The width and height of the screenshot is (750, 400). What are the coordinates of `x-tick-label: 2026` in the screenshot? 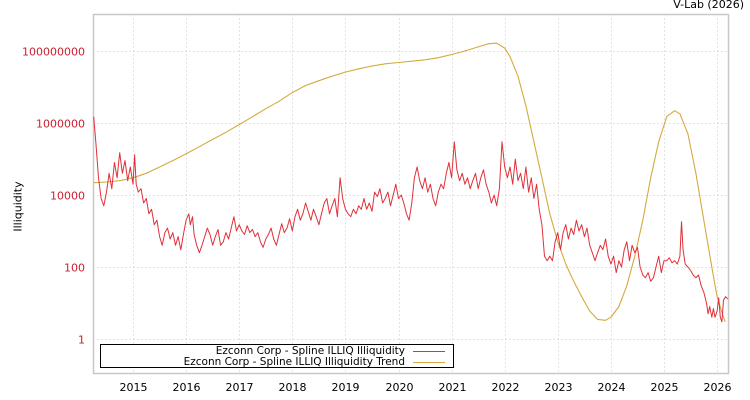 It's located at (718, 387).